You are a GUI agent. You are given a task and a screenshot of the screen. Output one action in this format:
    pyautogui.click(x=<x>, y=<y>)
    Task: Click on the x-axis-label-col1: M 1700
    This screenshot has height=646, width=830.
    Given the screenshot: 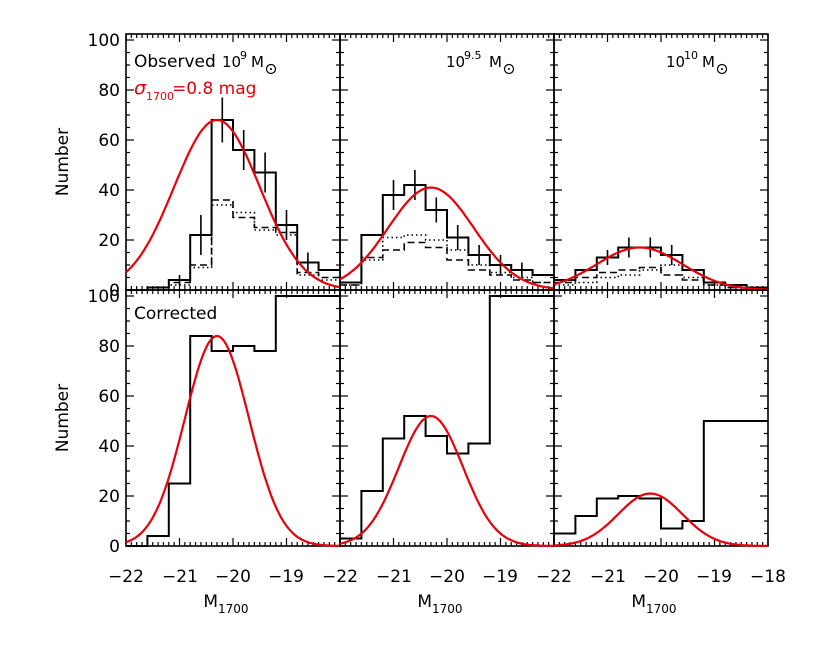 What is the action you would take?
    pyautogui.click(x=439, y=604)
    